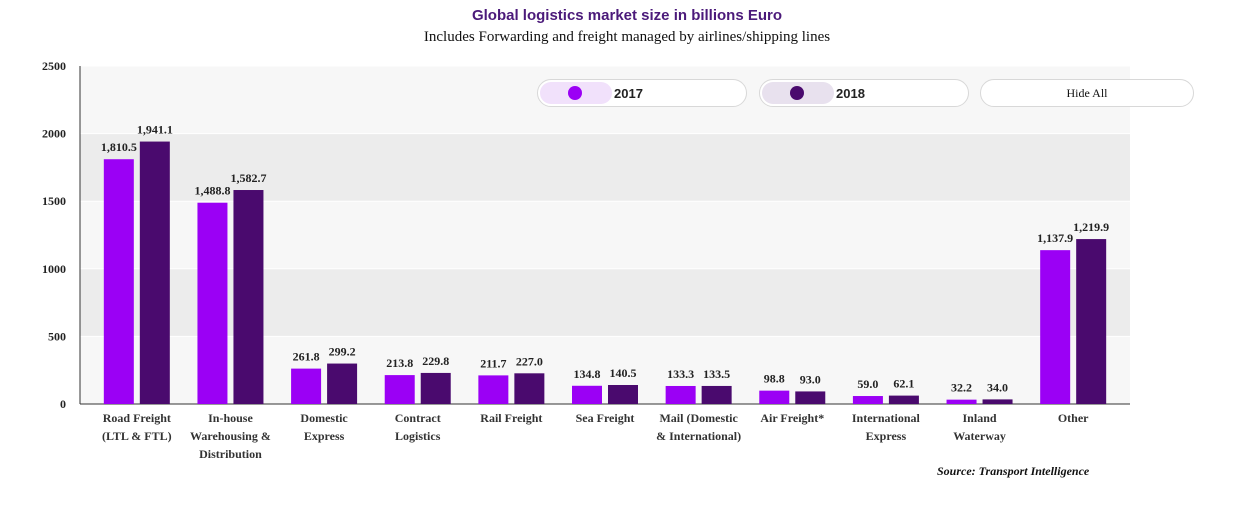 The image size is (1254, 524). I want to click on y-tick-label: 0, so click(63, 404).